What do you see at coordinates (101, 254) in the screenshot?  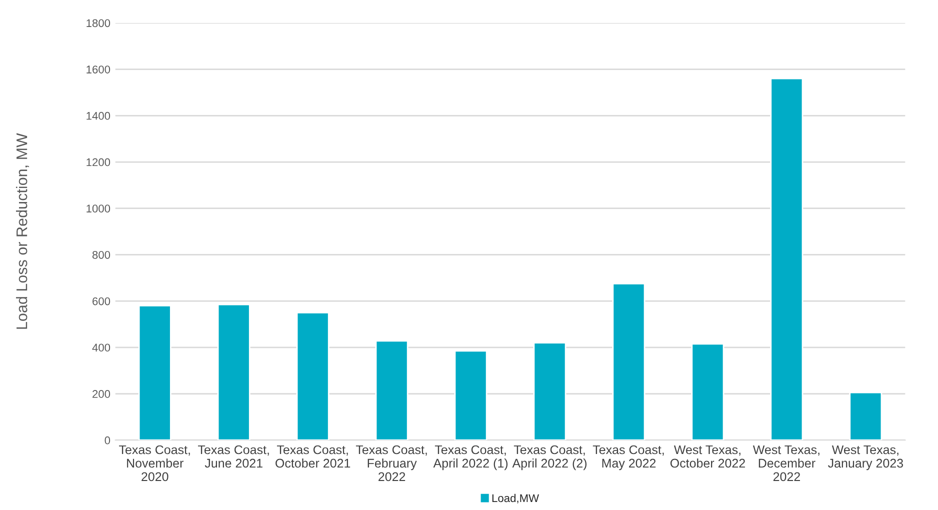 I see `y-tick-label: 800` at bounding box center [101, 254].